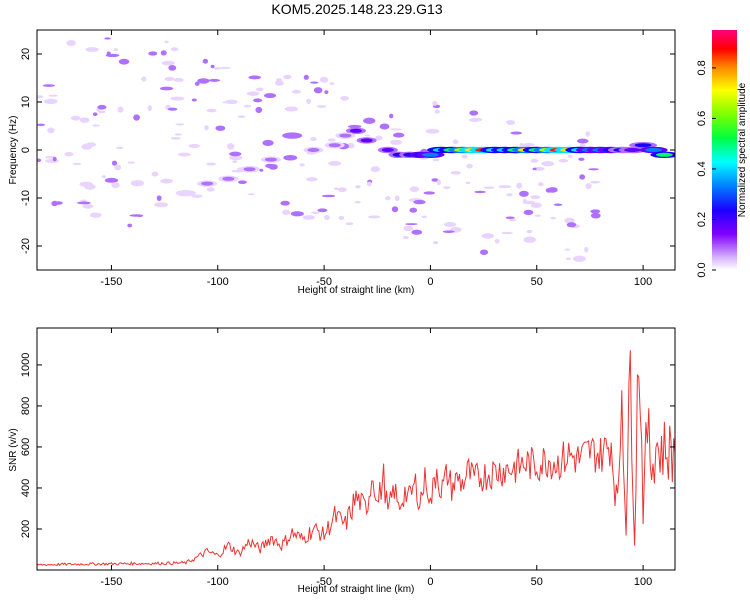  I want to click on snr-x-tick-label: 50, so click(537, 582).